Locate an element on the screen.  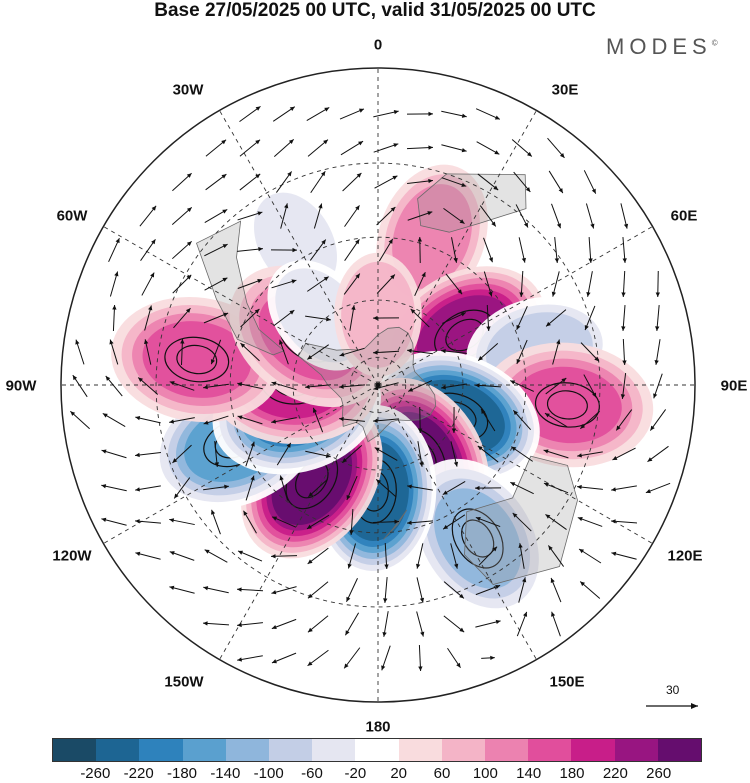
lon-label-90w: 90W is located at coordinates (21, 386).